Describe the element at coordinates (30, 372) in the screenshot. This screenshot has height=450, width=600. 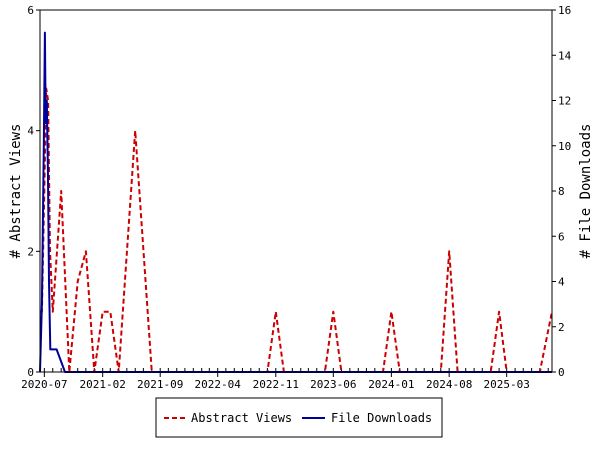
I see `left-y-tick-label: 0` at that location.